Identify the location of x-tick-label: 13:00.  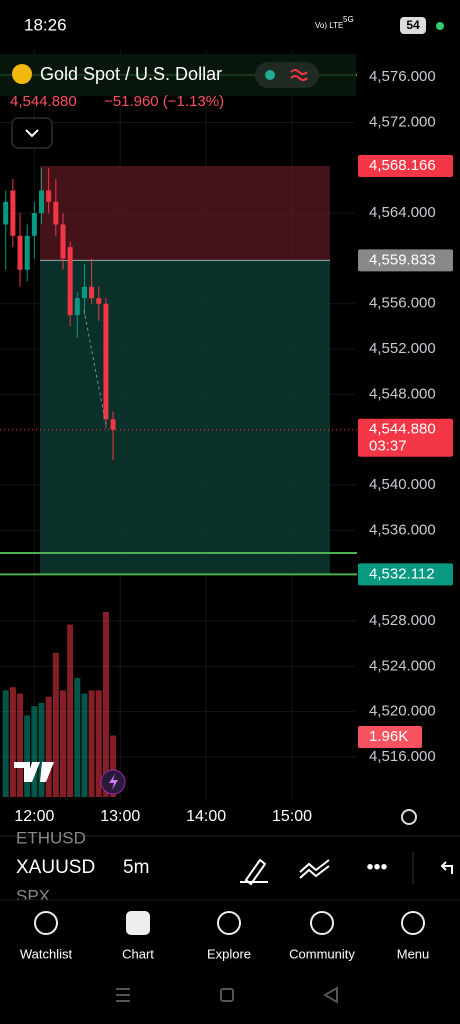
(120, 816).